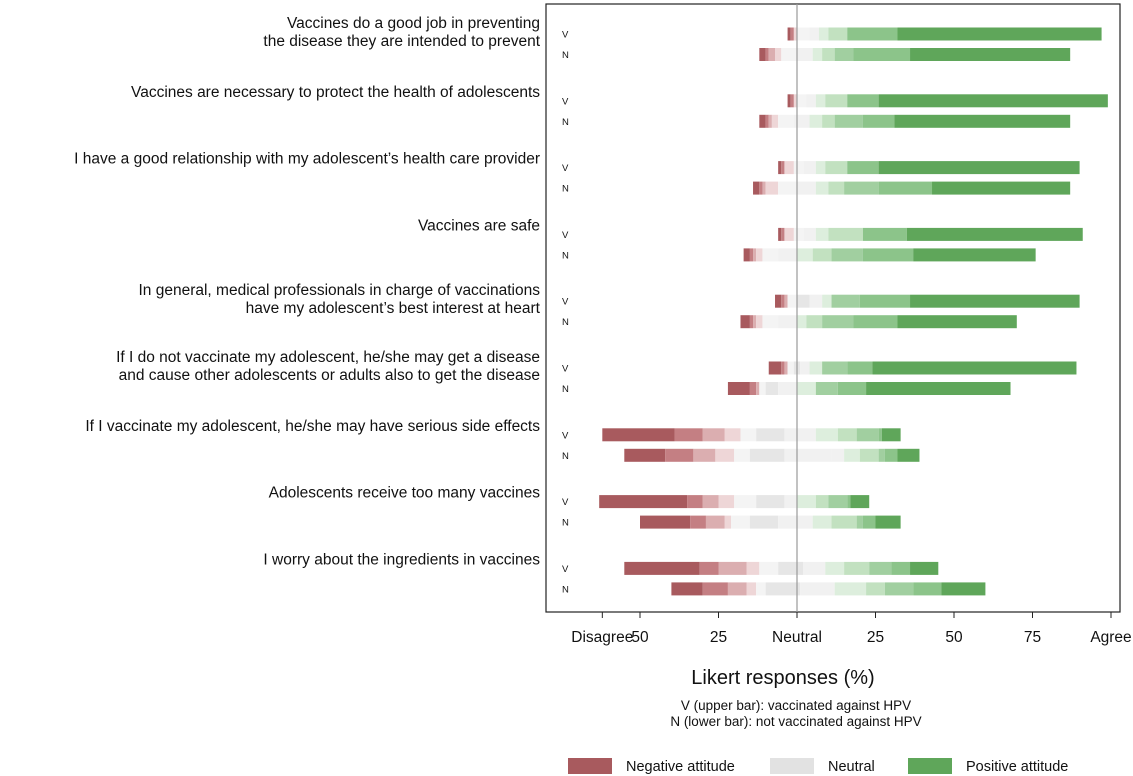  Describe the element at coordinates (796, 705) in the screenshot. I see `note-line-1: V (upper bar): vaccinated against HPV` at that location.